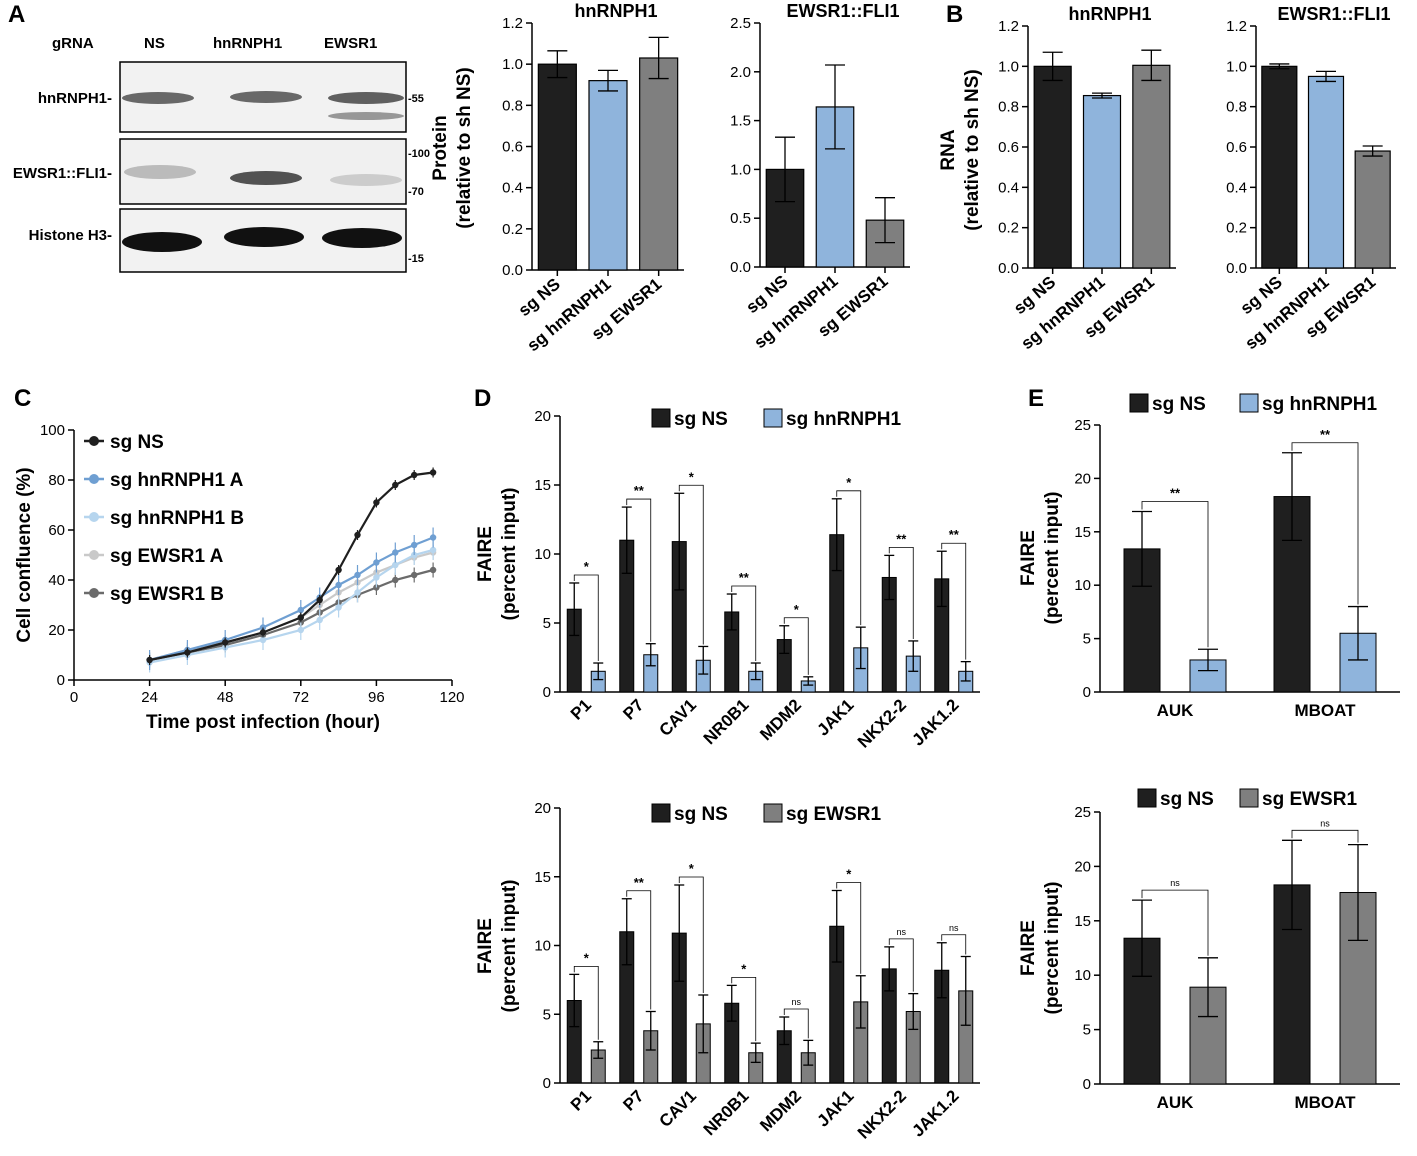  Describe the element at coordinates (1325, 1102) in the screenshot. I see `x-category-label: MBOAT` at that location.